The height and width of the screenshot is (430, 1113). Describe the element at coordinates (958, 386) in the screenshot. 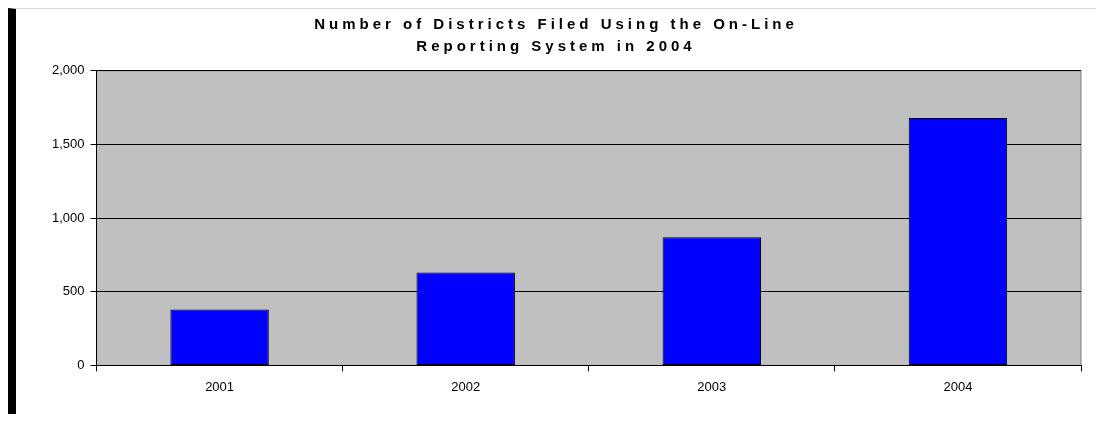

I see `x-tick-label: 2004` at that location.